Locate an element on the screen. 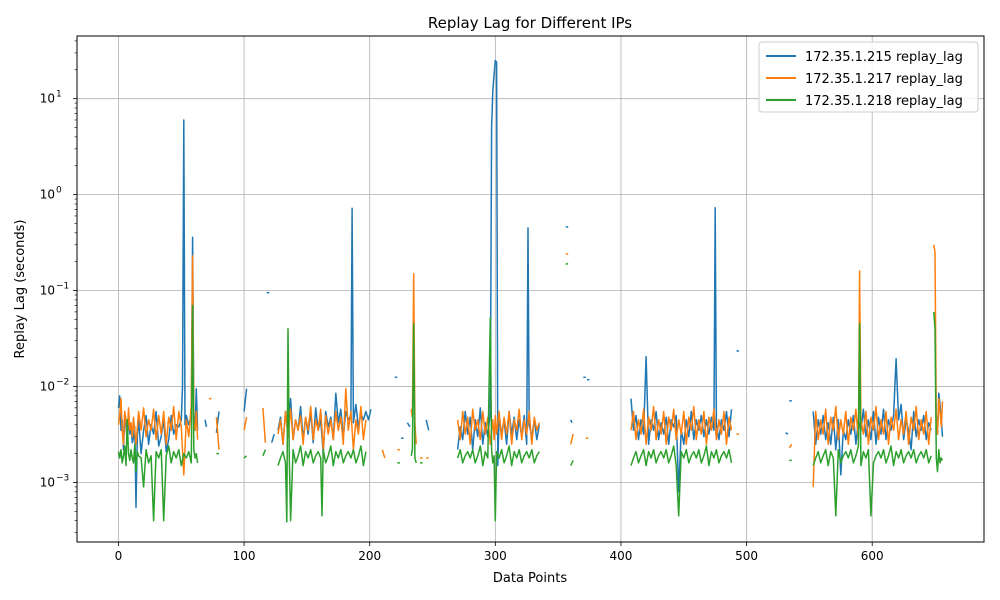 The height and width of the screenshot is (600, 1000). y-axis-label: Replay Lag (seconds) is located at coordinates (20, 289).